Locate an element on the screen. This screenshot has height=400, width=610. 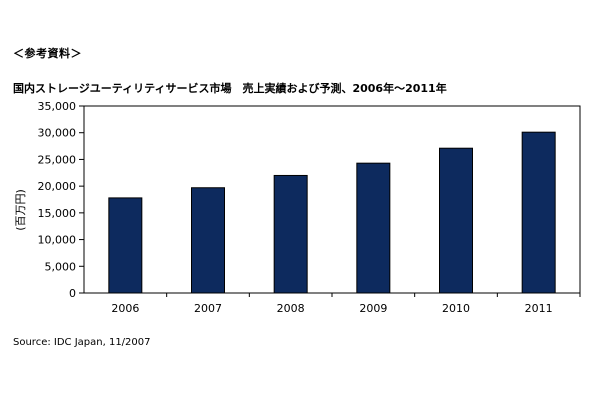
x-tick-label: 2011 is located at coordinates (539, 308).